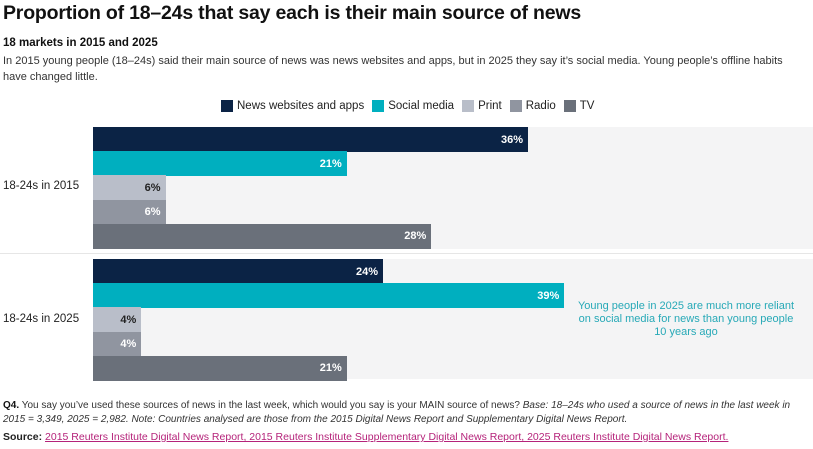 Image resolution: width=813 pixels, height=449 pixels. What do you see at coordinates (301, 106) in the screenshot?
I see `legend-label: News websites and apps` at bounding box center [301, 106].